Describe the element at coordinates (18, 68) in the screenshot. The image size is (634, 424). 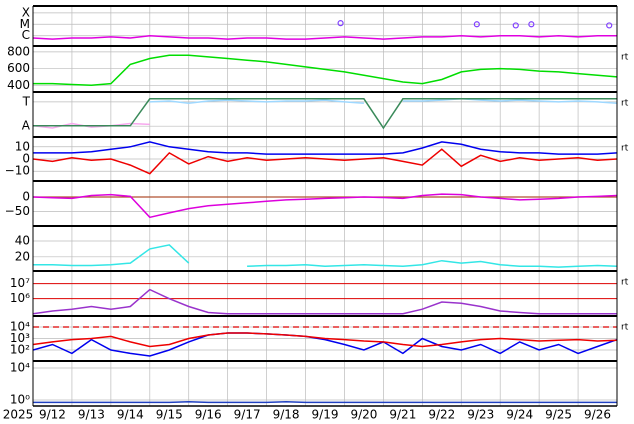
I see `y-tick-label: 600` at that location.